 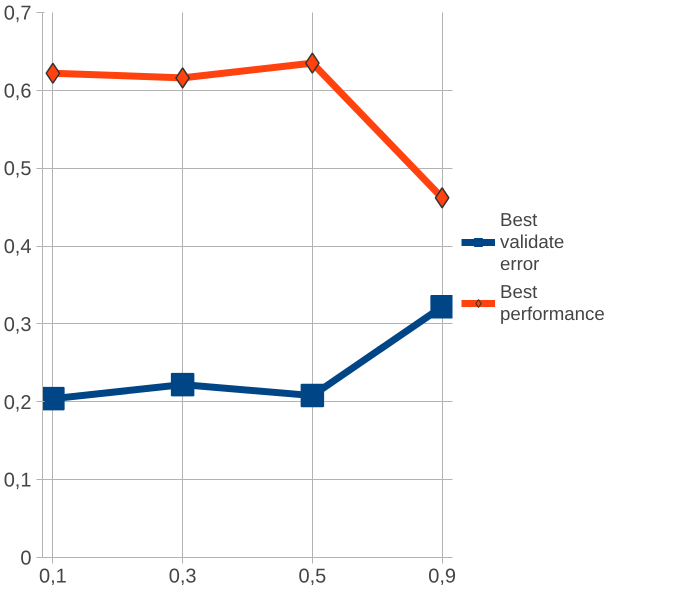 I want to click on y-tick-label: 0,2, so click(x=18, y=403).